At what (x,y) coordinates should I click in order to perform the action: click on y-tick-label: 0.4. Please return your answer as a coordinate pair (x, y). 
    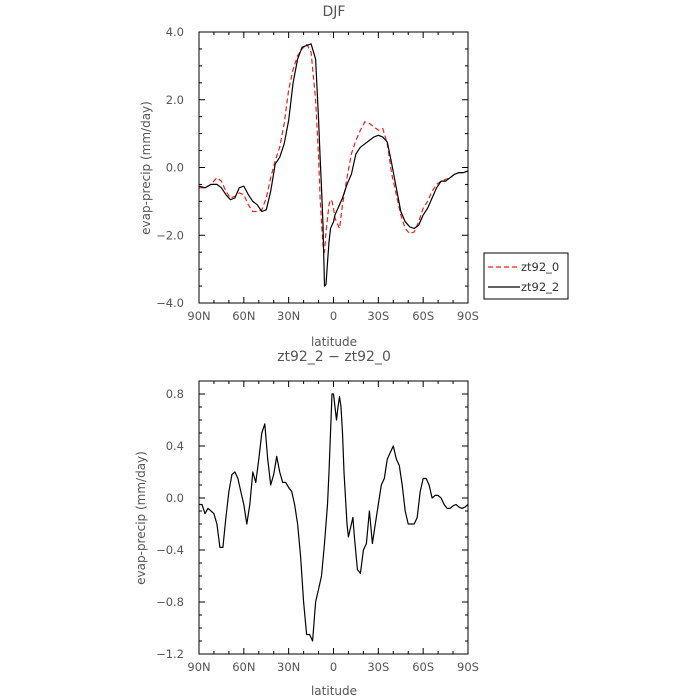
    Looking at the image, I should click on (175, 446).